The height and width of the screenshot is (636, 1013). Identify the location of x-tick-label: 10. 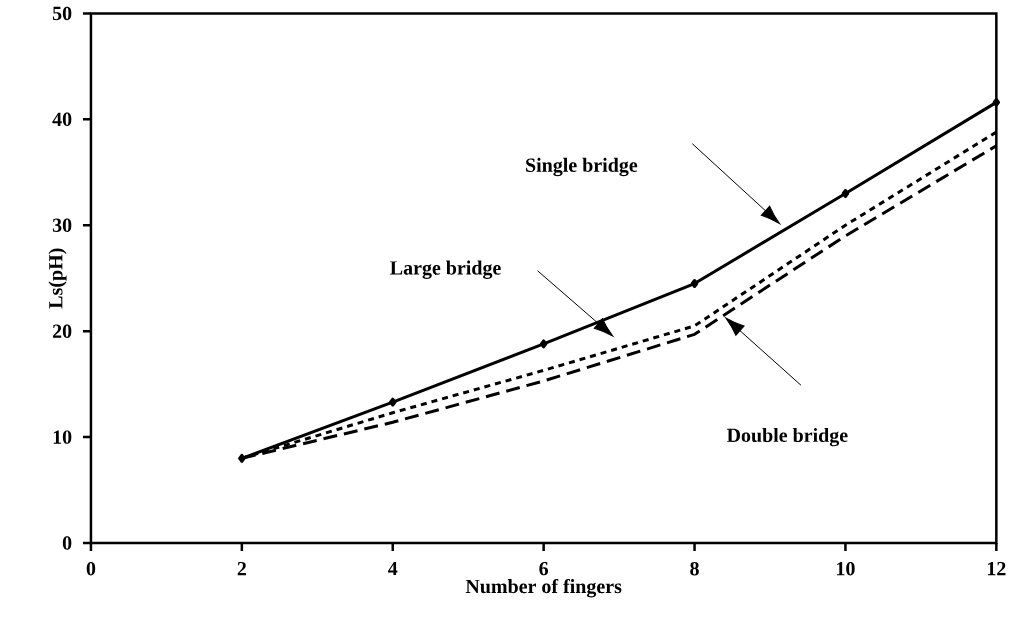
(846, 568).